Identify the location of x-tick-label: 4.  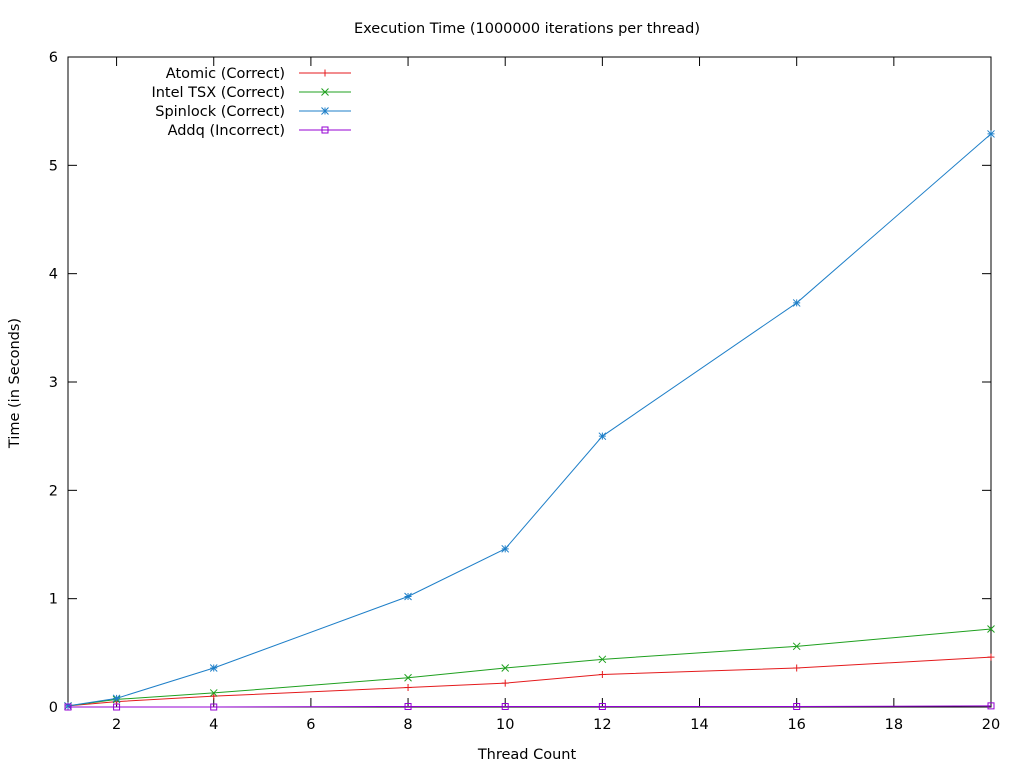
(213, 725).